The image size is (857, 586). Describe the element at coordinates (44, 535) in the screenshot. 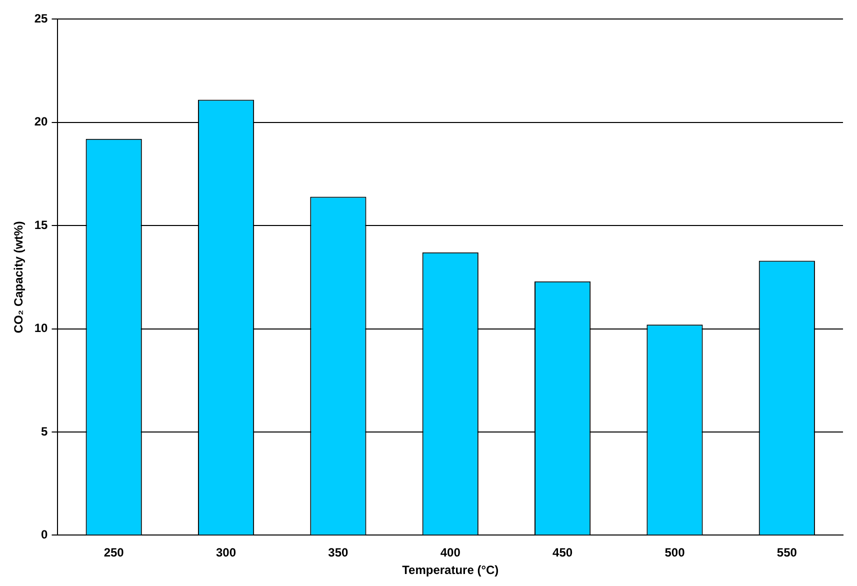

I see `y-tick-label: 0` at that location.